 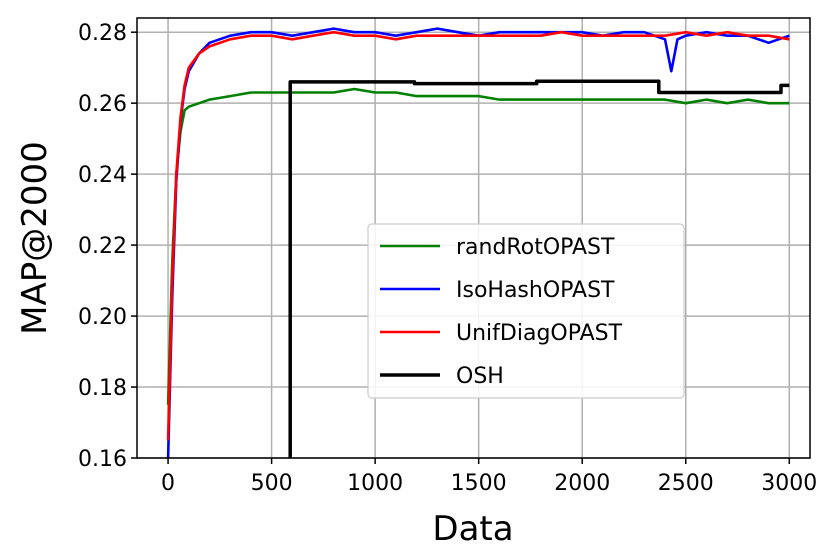 I want to click on legend: randRotOPAST IsoHashOPAST UnifDiagOPAST OSH, so click(x=526, y=311).